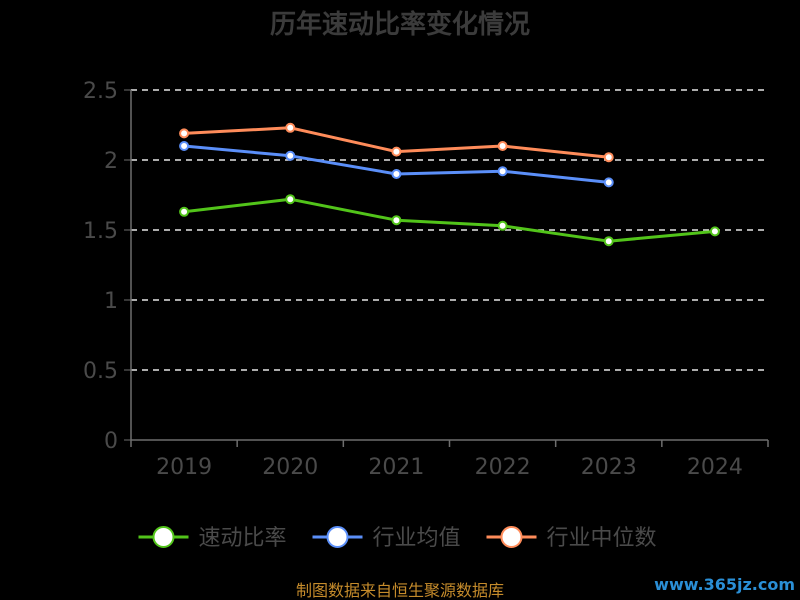  Describe the element at coordinates (417, 538) in the screenshot. I see `legend-label: 行业均值` at that location.